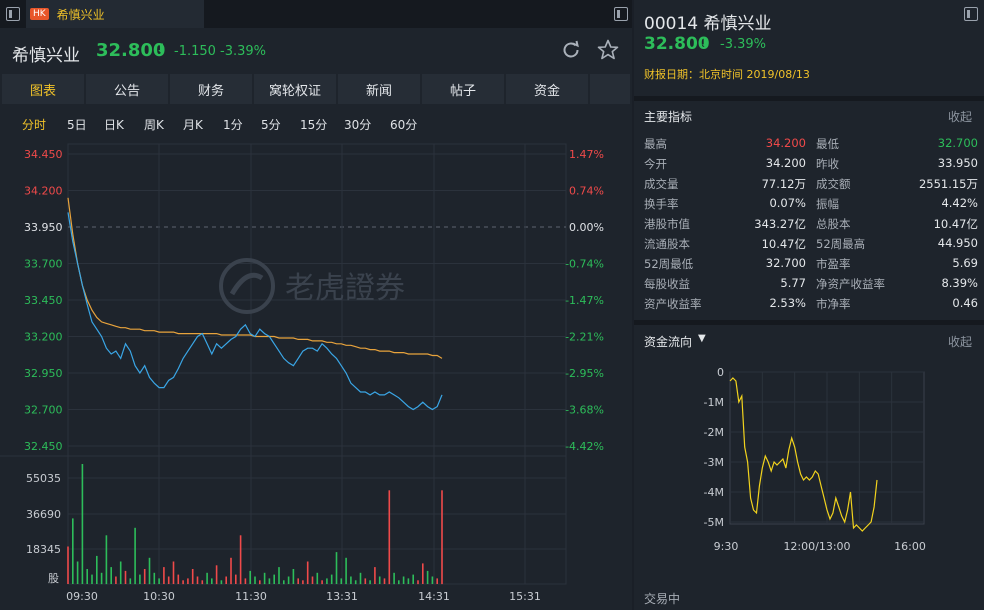 Image resolution: width=984 pixels, height=610 pixels. Describe the element at coordinates (959, 283) in the screenshot. I see `metric-value: 8.39%` at that location.